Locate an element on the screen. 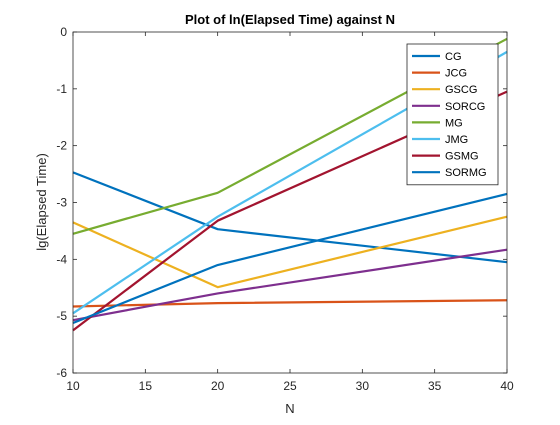 The width and height of the screenshot is (560, 425). y-tick-label: -6 is located at coordinates (61, 373).